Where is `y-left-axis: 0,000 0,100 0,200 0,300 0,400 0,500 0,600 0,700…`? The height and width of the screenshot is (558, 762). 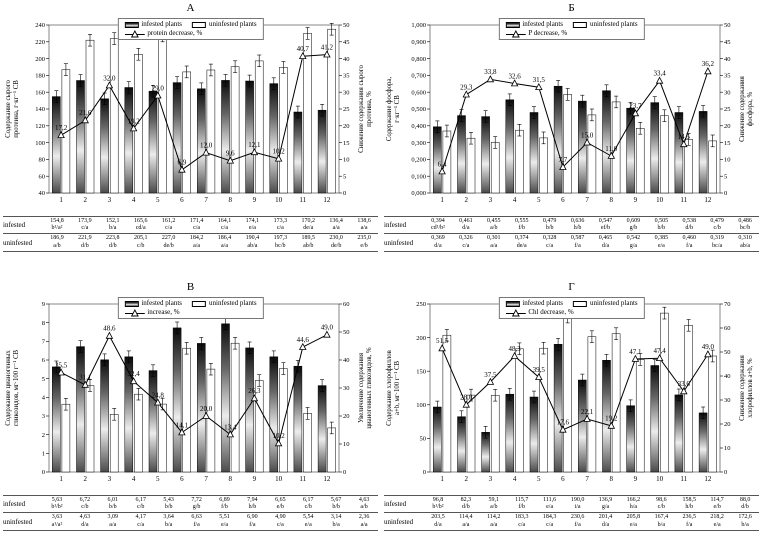 y-left-axis: 0,000 0,100 0,200 0,300 0,400 0,500 0,600 0,700… is located at coordinates (420, 109).